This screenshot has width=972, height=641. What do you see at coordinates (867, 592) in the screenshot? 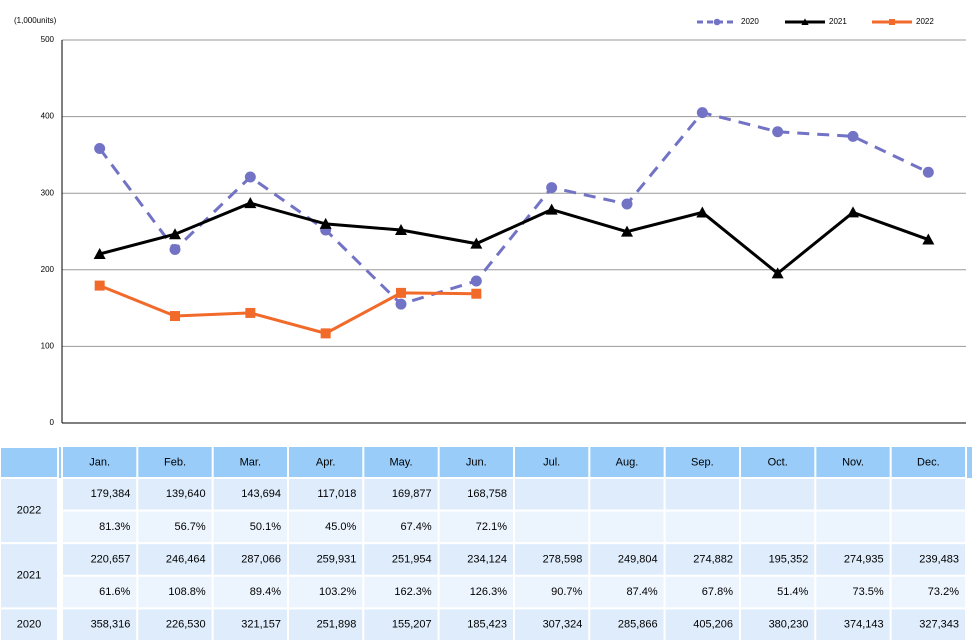
I see `percent-text: 73.5%` at bounding box center [867, 592].